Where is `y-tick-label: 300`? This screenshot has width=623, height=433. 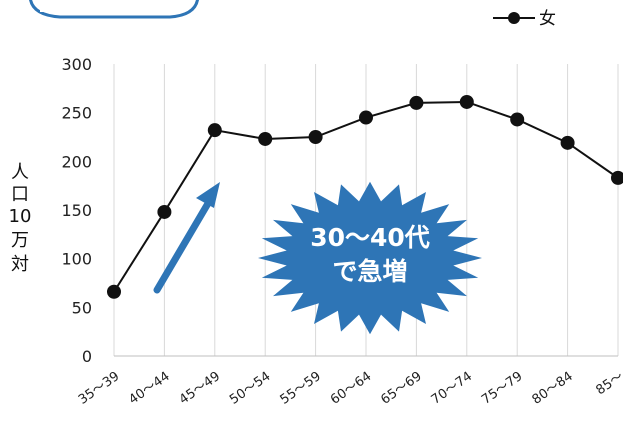 y-tick-label: 300 is located at coordinates (76, 64).